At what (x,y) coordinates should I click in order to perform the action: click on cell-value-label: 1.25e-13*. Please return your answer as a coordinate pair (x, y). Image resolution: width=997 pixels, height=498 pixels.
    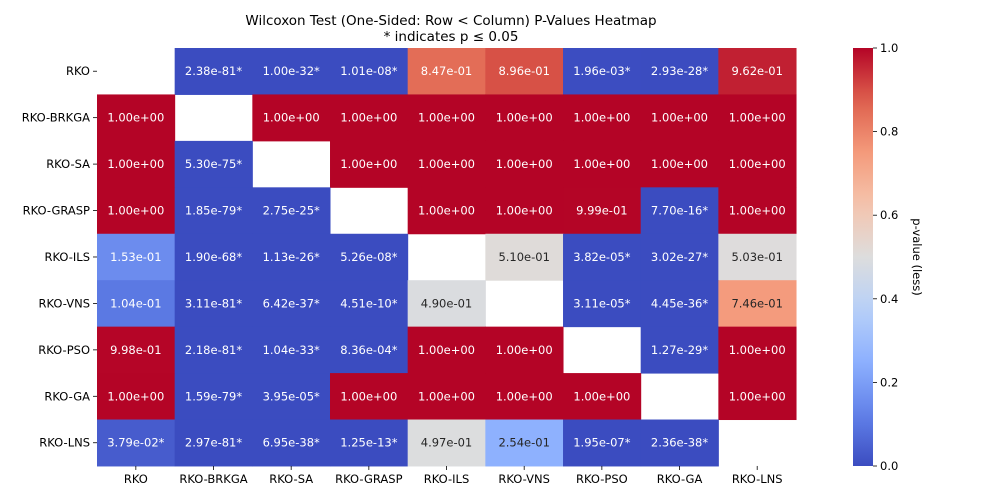
    Looking at the image, I should click on (368, 443).